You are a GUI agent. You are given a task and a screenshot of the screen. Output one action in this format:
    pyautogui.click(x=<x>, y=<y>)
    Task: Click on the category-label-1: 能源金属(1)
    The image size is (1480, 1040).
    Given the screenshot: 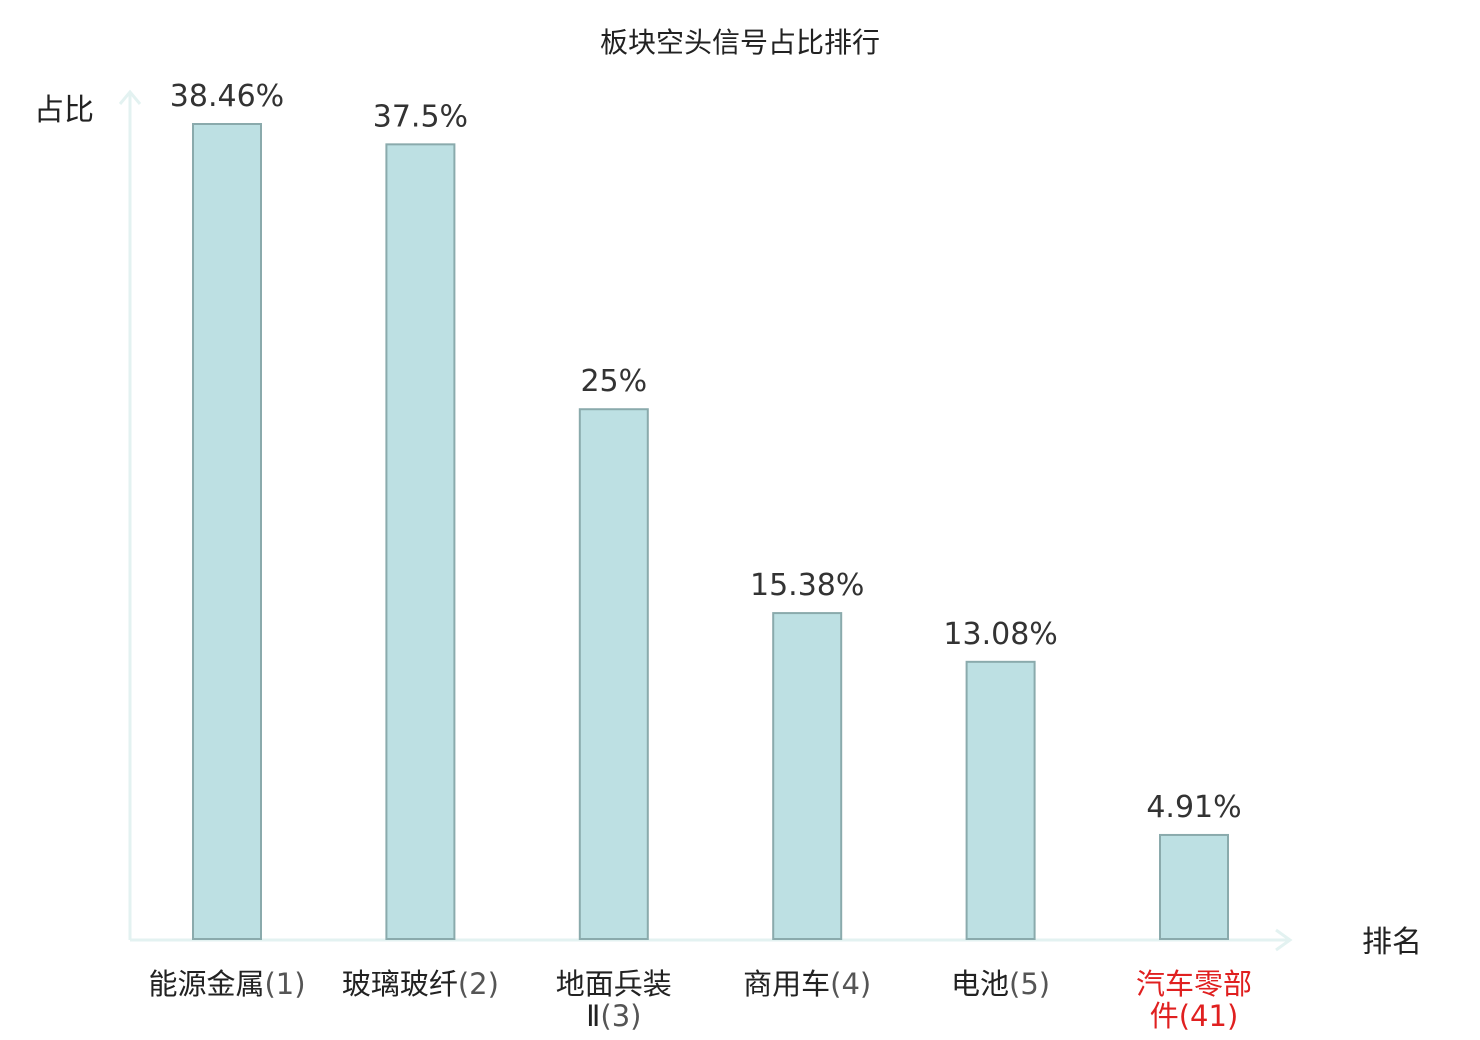 What is the action you would take?
    pyautogui.click(x=226, y=984)
    